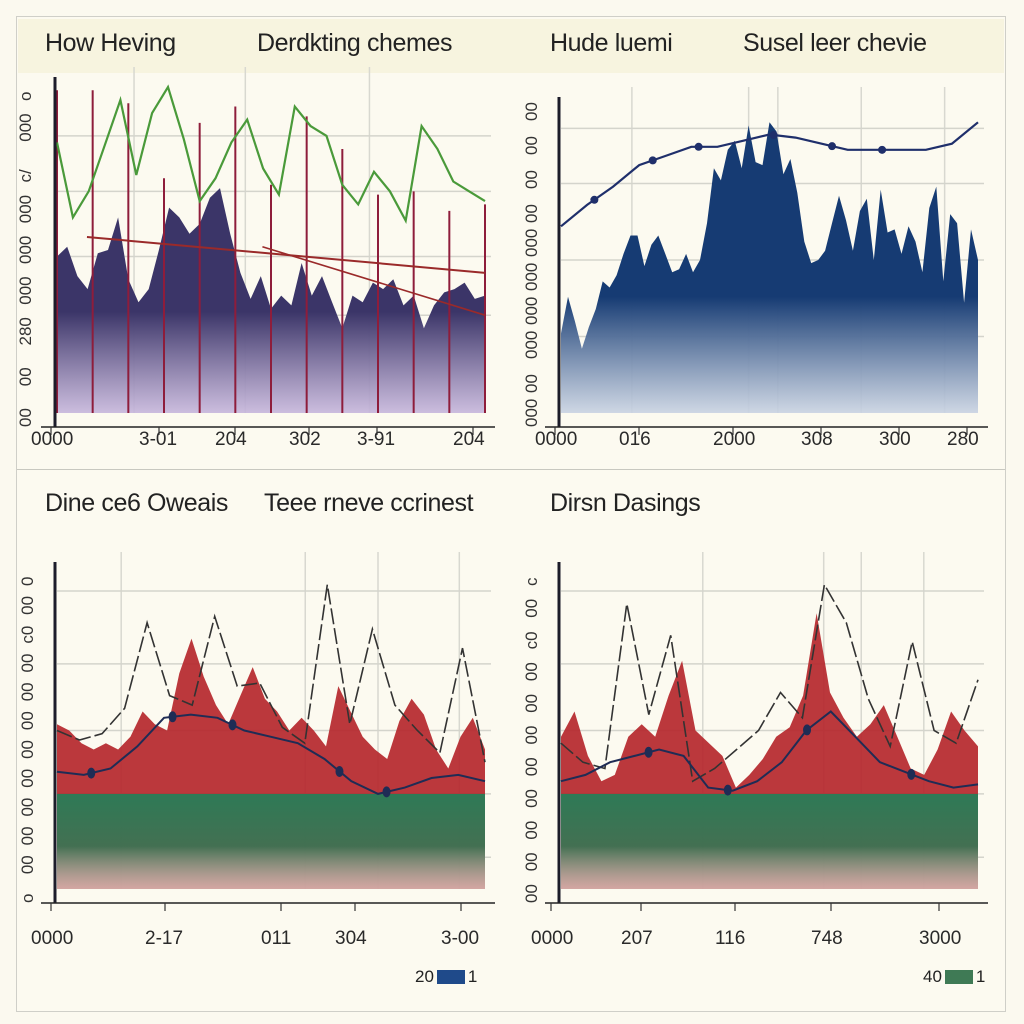 This screenshot has width=1024, height=1024. I want to click on y-tick-label: c, so click(531, 581).